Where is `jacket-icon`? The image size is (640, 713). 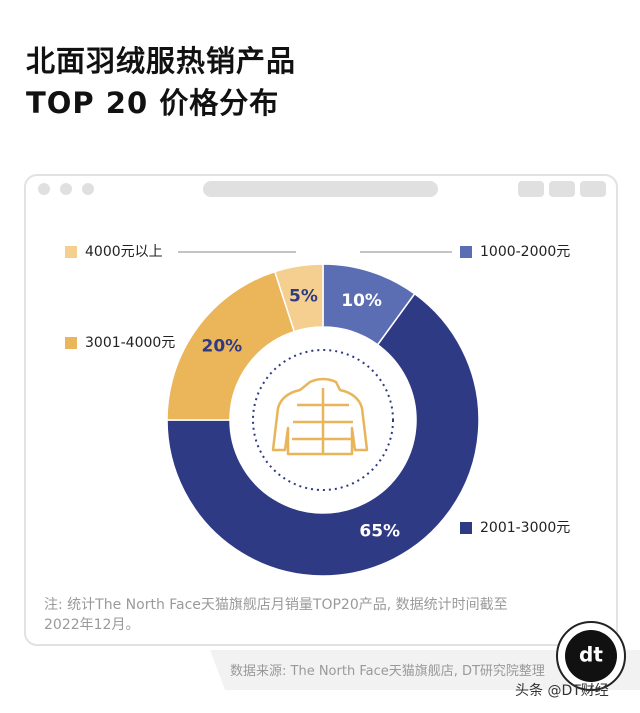
jacket-icon is located at coordinates (320, 416).